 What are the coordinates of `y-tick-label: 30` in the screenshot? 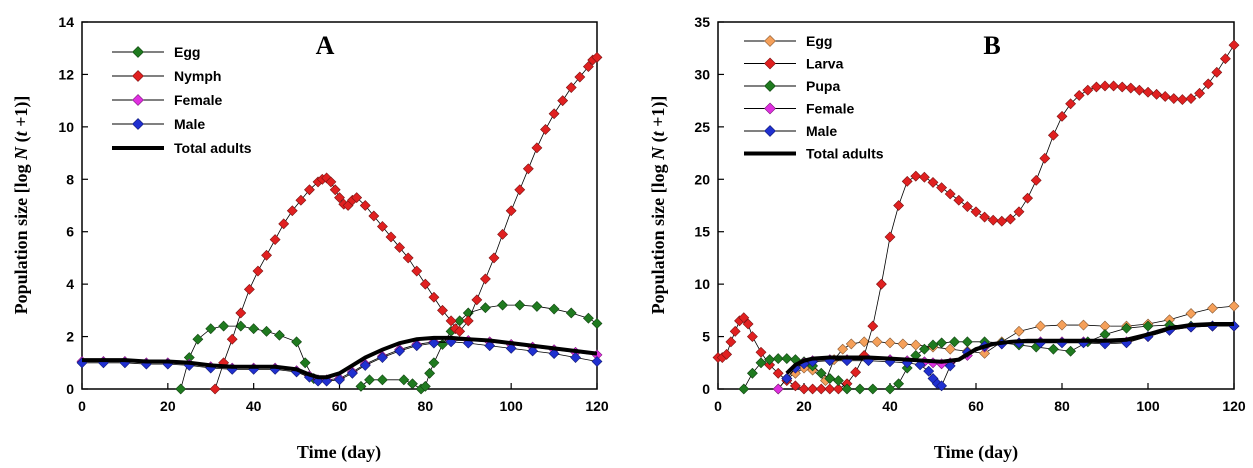 It's located at (702, 74).